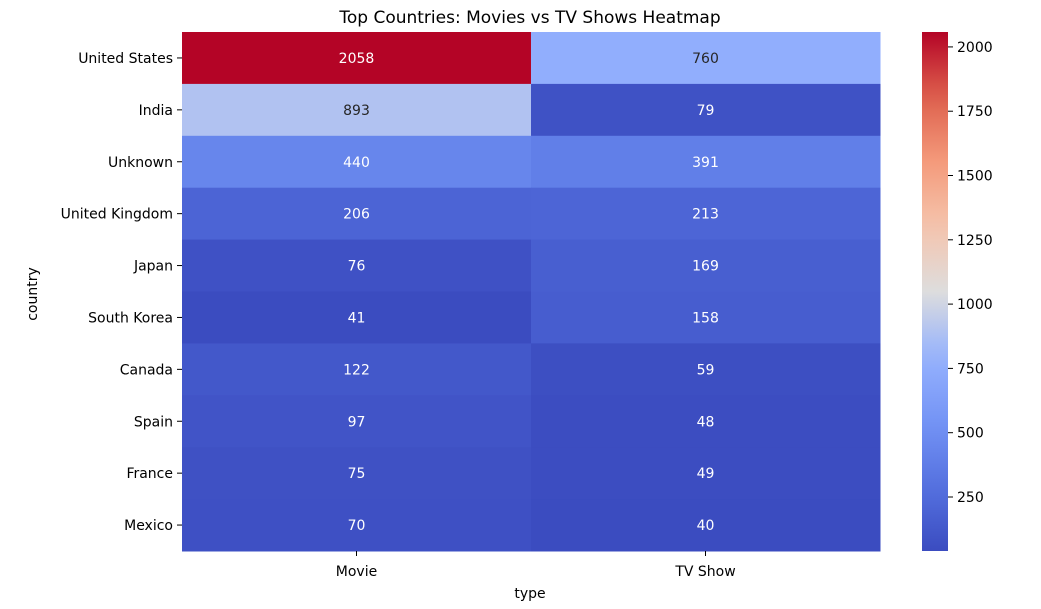 This screenshot has height=609, width=1041. I want to click on cell-value-label: 213, so click(705, 215).